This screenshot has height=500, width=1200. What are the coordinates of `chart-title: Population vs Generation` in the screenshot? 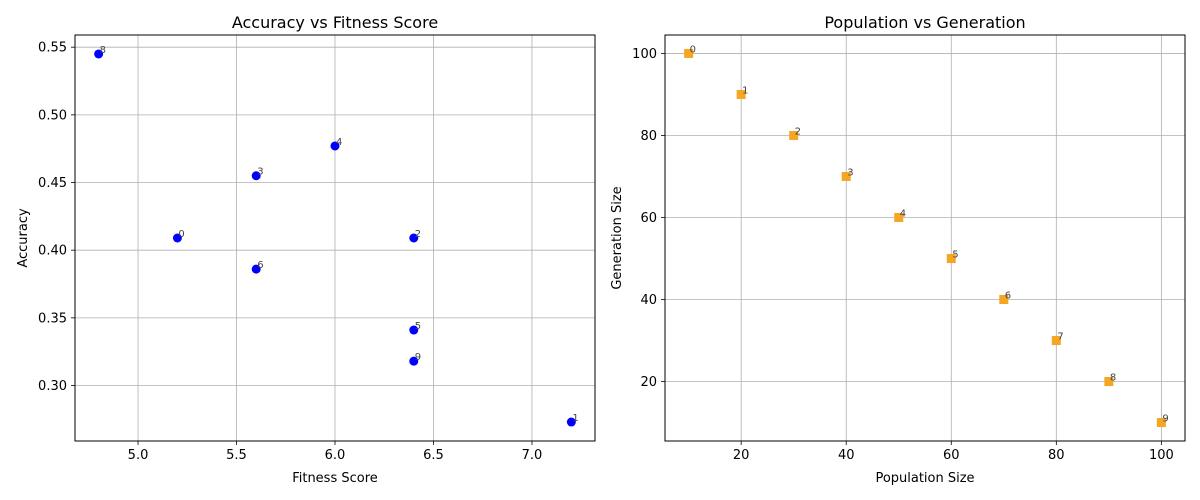 It's located at (924, 22).